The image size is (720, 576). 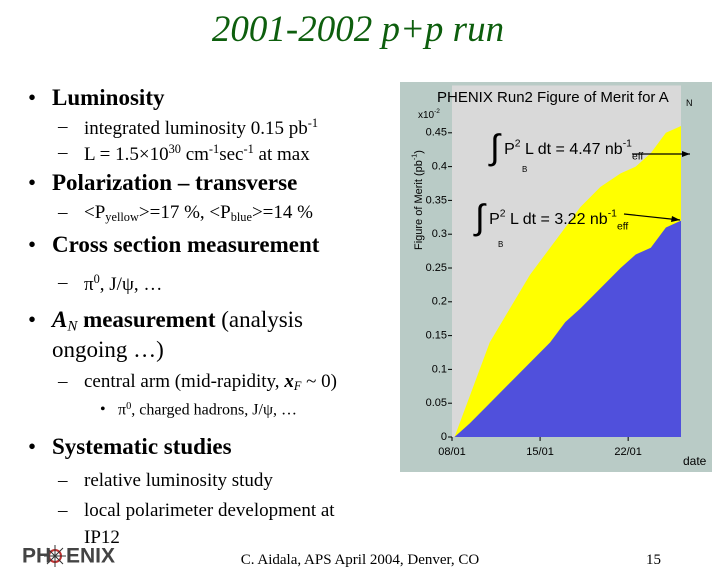 I want to click on text-run: ongoing …), so click(x=108, y=349).